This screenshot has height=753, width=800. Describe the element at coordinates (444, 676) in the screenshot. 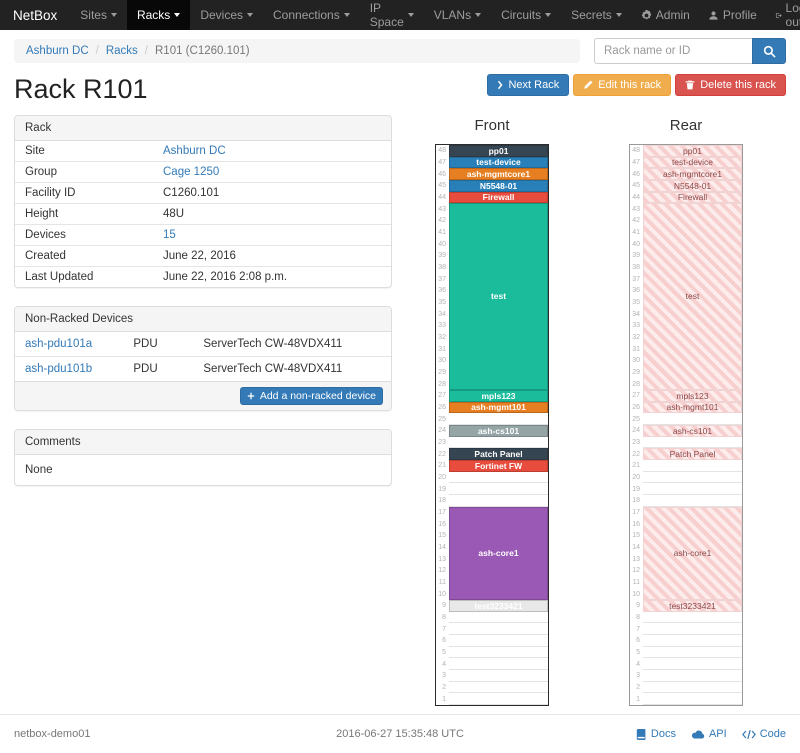

I see `unit-number: 3` at that location.